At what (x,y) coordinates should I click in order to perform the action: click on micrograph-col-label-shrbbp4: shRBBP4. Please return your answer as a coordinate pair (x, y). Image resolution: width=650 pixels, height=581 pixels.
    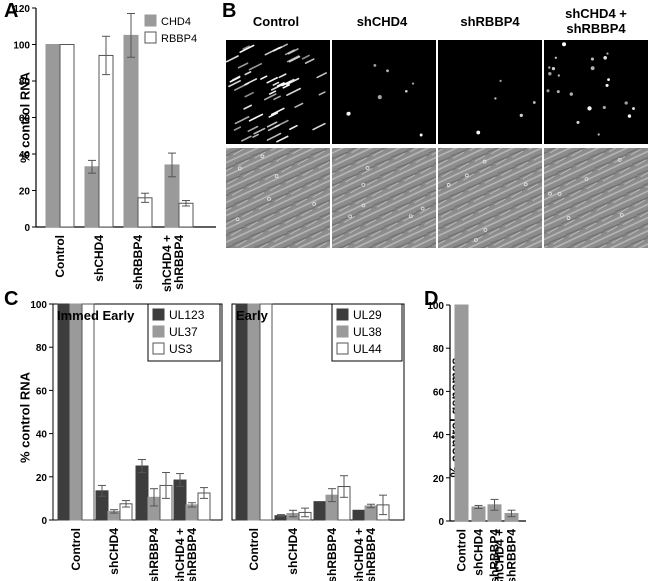
    Looking at the image, I should click on (490, 21).